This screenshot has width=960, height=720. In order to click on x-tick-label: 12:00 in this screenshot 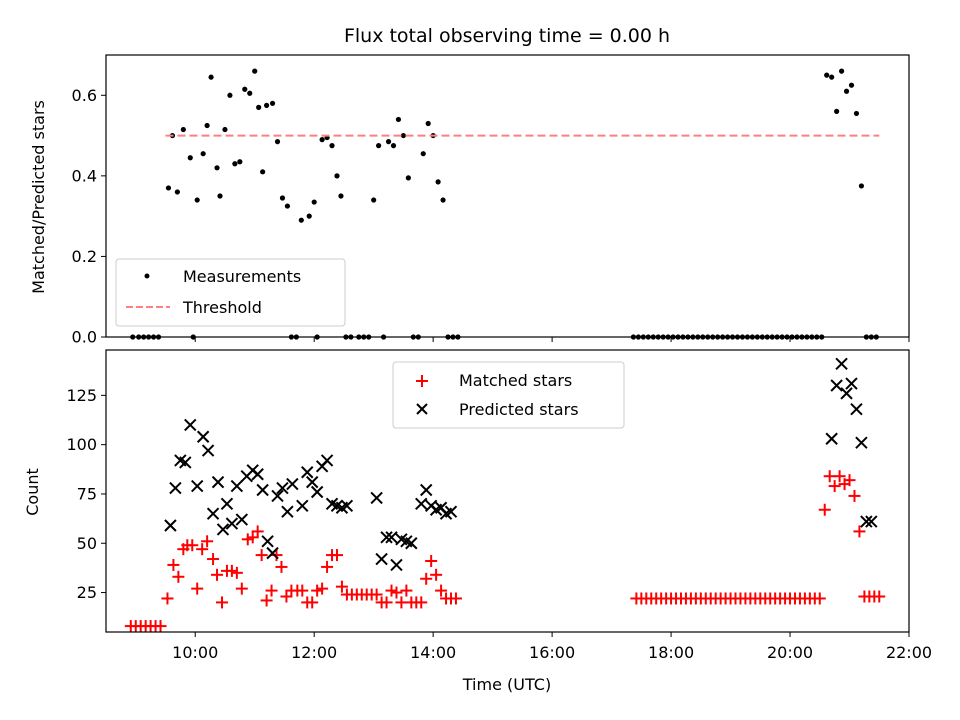, I will do `click(314, 652)`.